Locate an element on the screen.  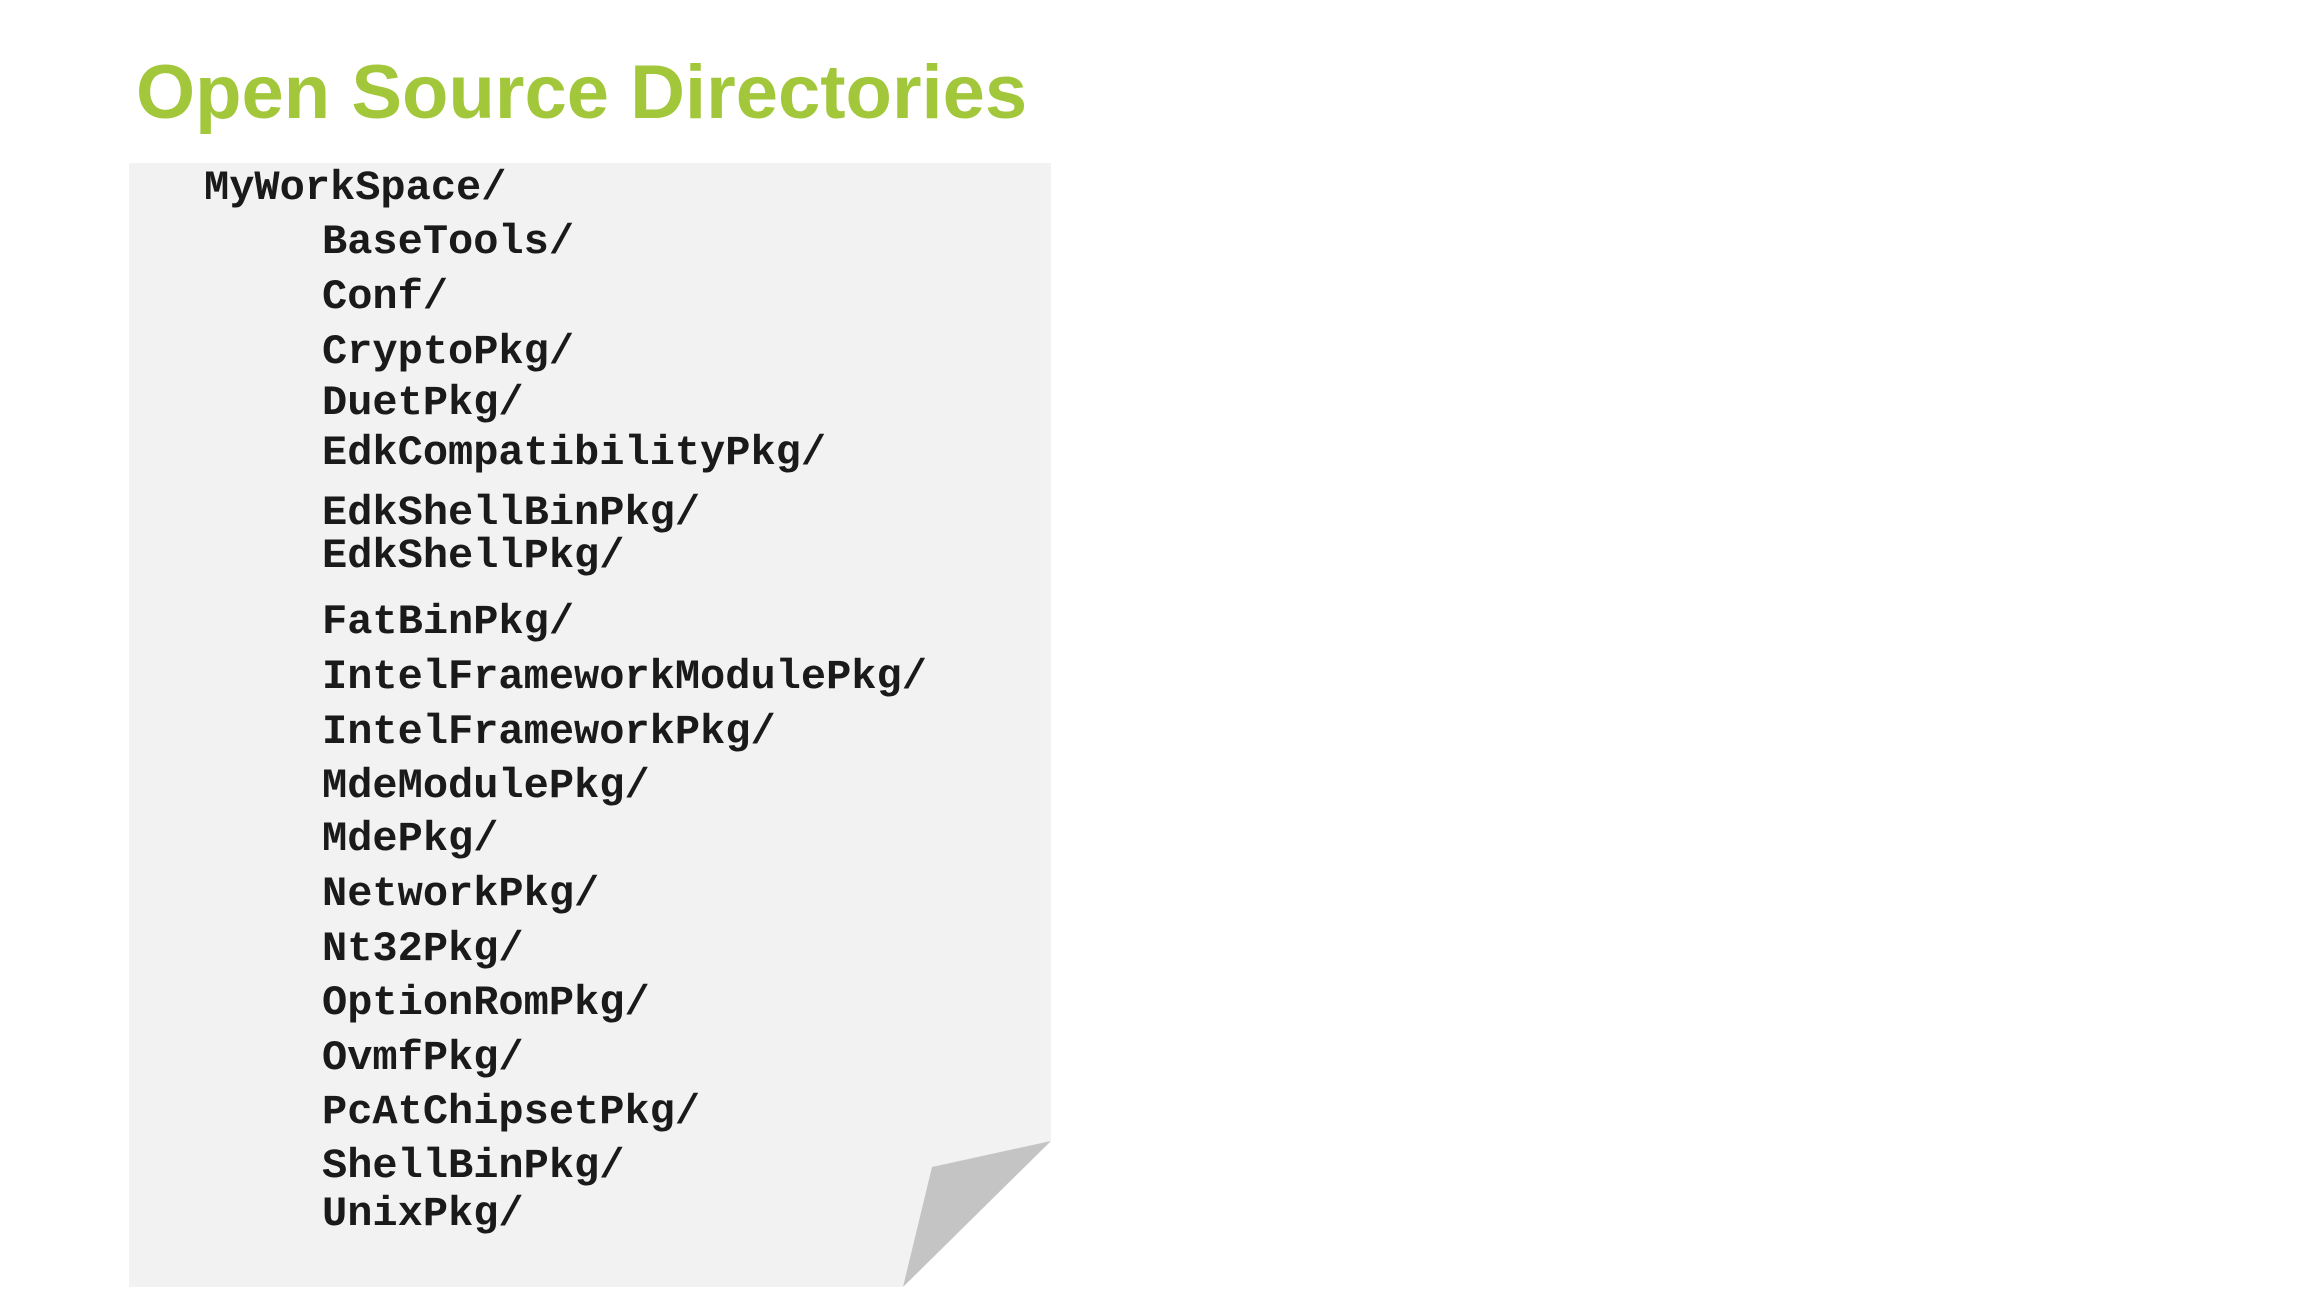
directory-item: IntelFrameworkPkg/ is located at coordinates (549, 732).